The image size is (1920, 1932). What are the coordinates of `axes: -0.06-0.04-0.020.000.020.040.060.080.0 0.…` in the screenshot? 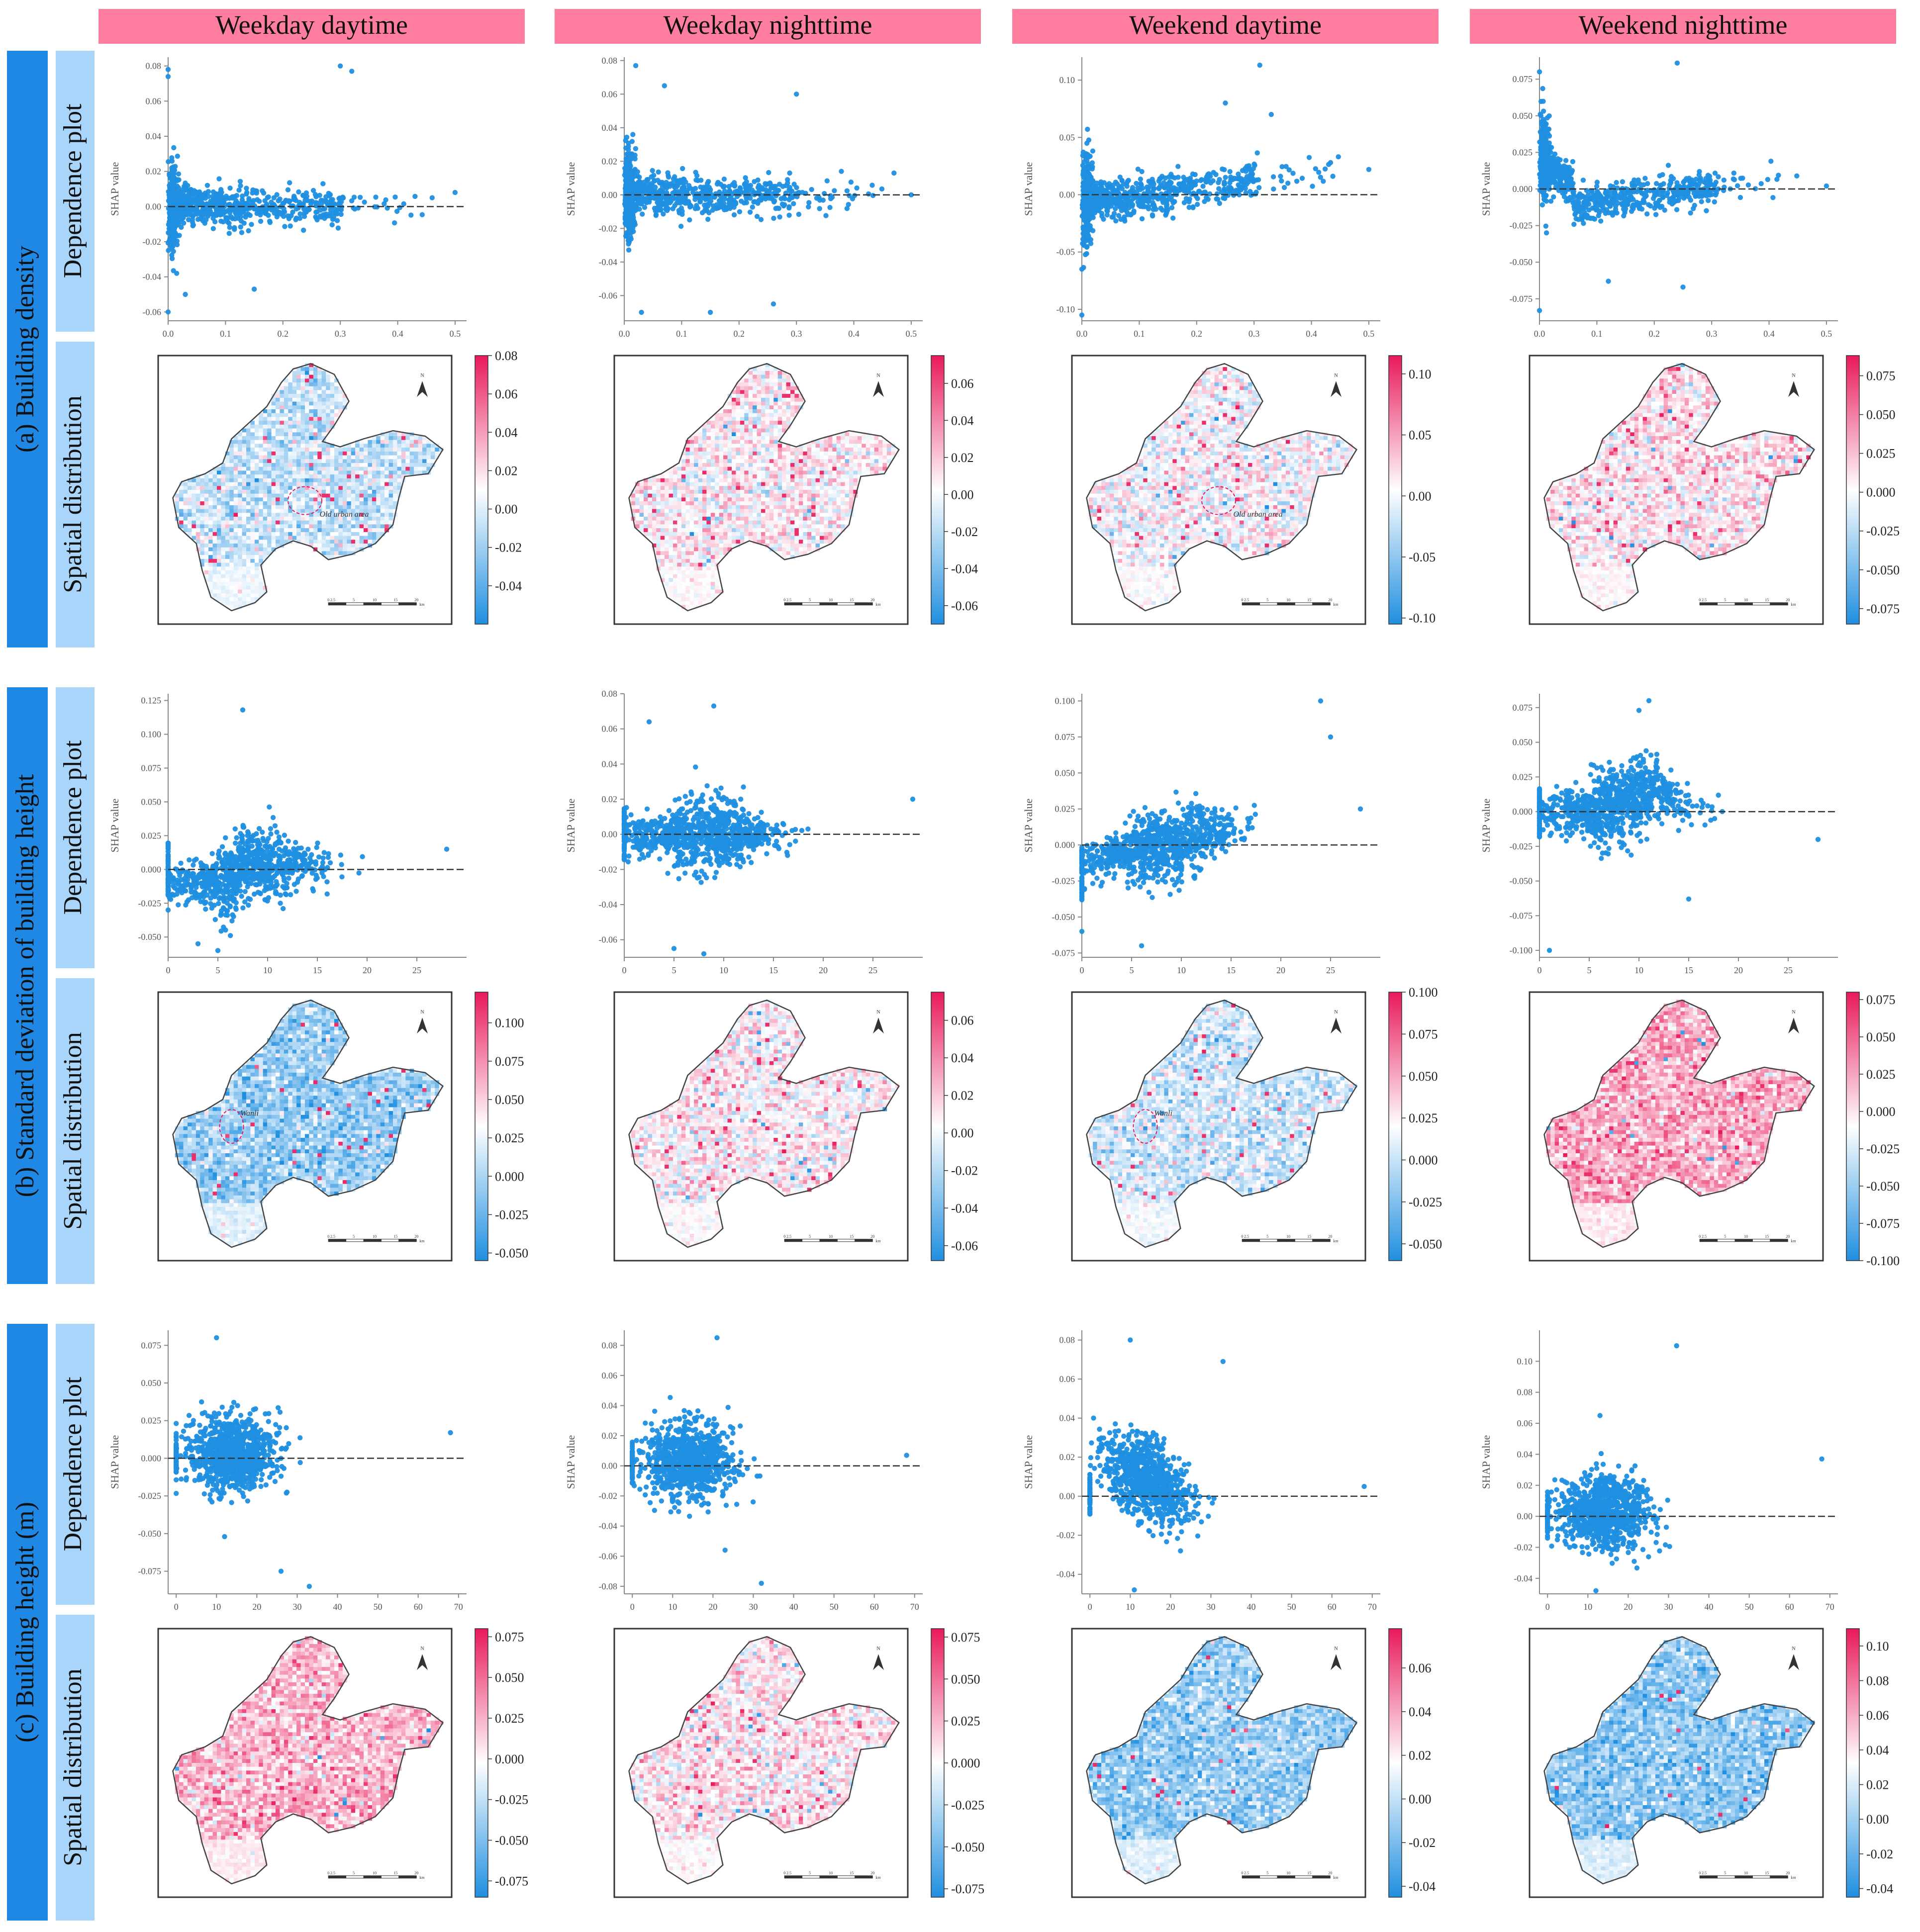 It's located at (287, 198).